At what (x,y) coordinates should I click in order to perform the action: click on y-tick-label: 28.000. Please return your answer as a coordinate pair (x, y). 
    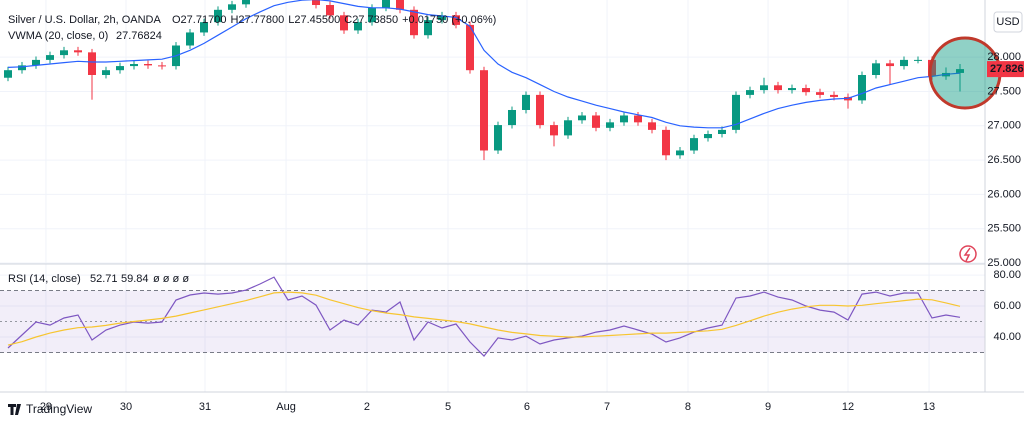
    Looking at the image, I should click on (1004, 57).